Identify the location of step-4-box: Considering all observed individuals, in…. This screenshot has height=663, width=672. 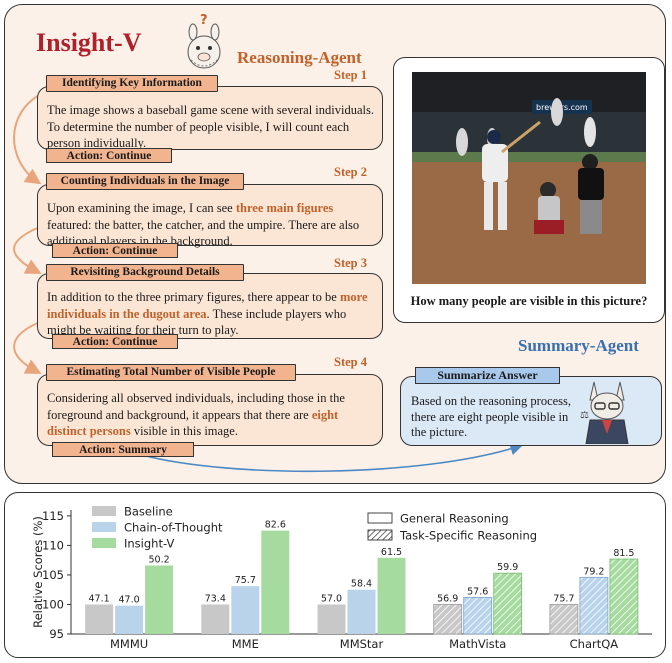
(210, 410).